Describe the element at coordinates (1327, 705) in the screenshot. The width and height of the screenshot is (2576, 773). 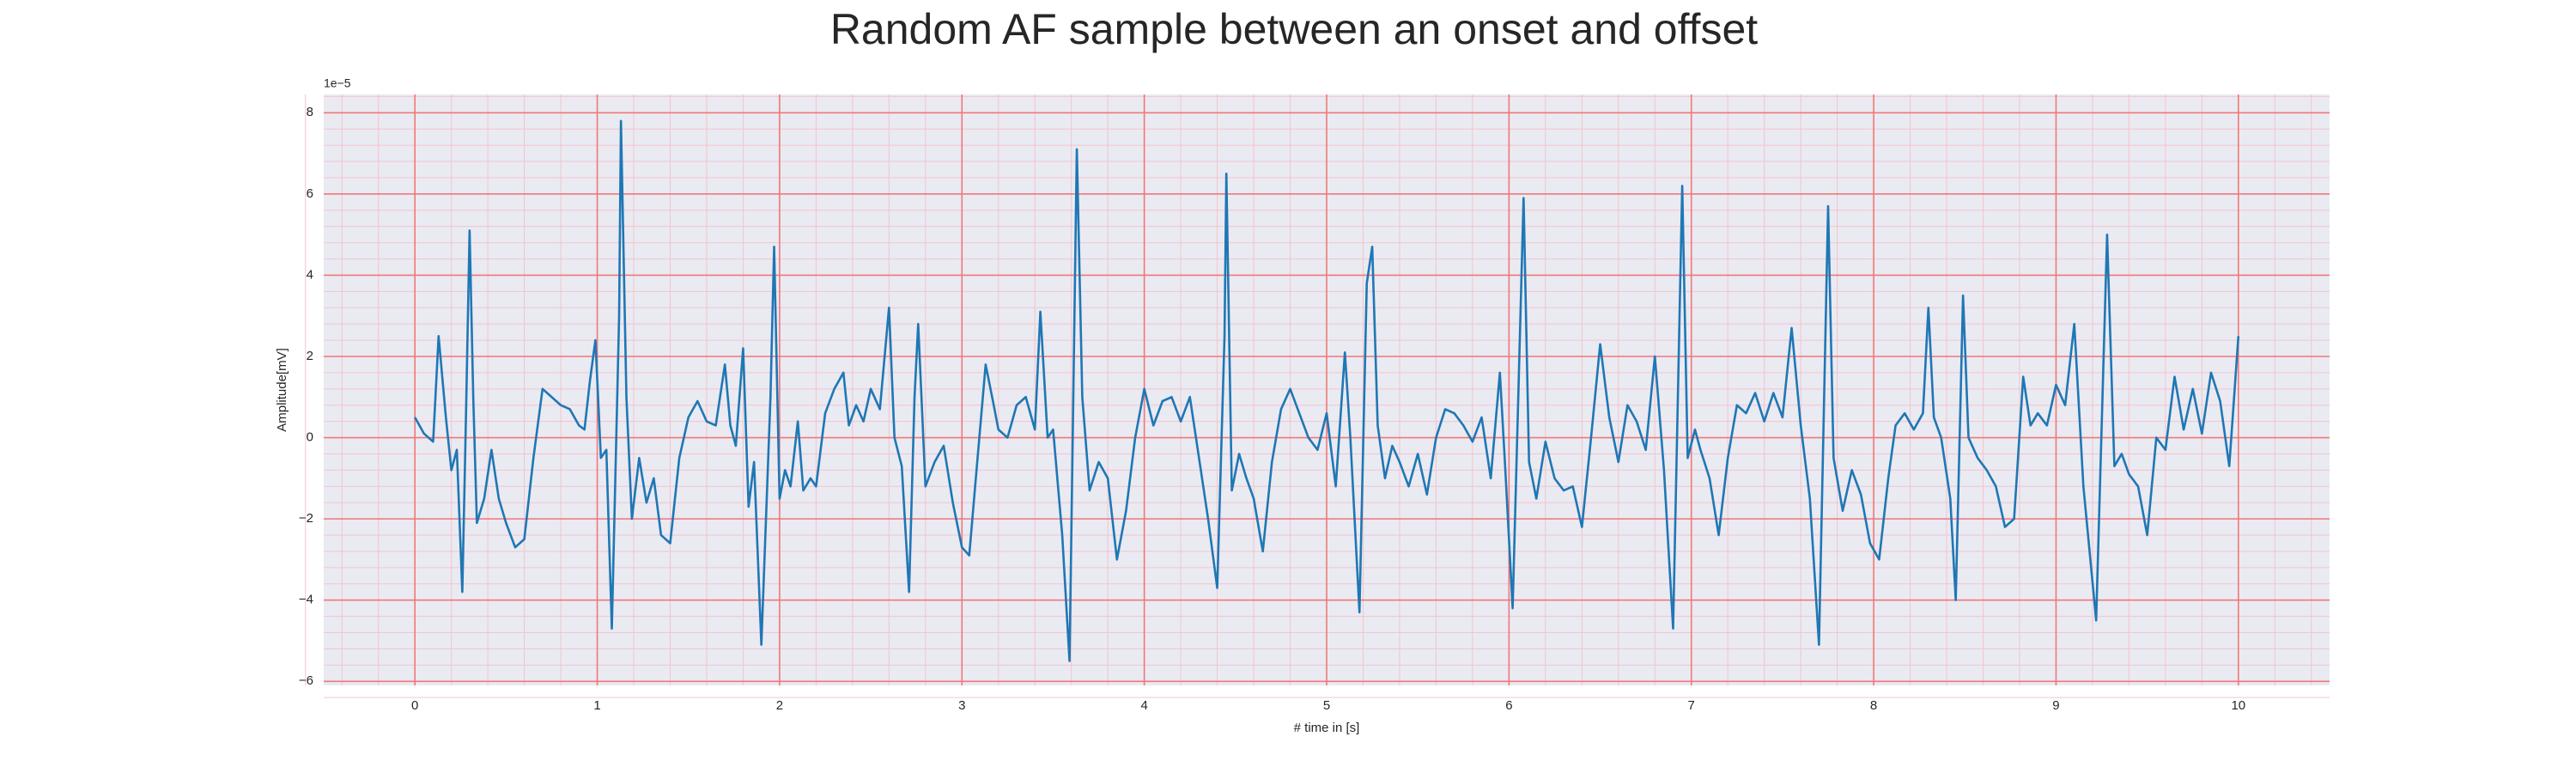
I see `x-tick-label: 5` at that location.